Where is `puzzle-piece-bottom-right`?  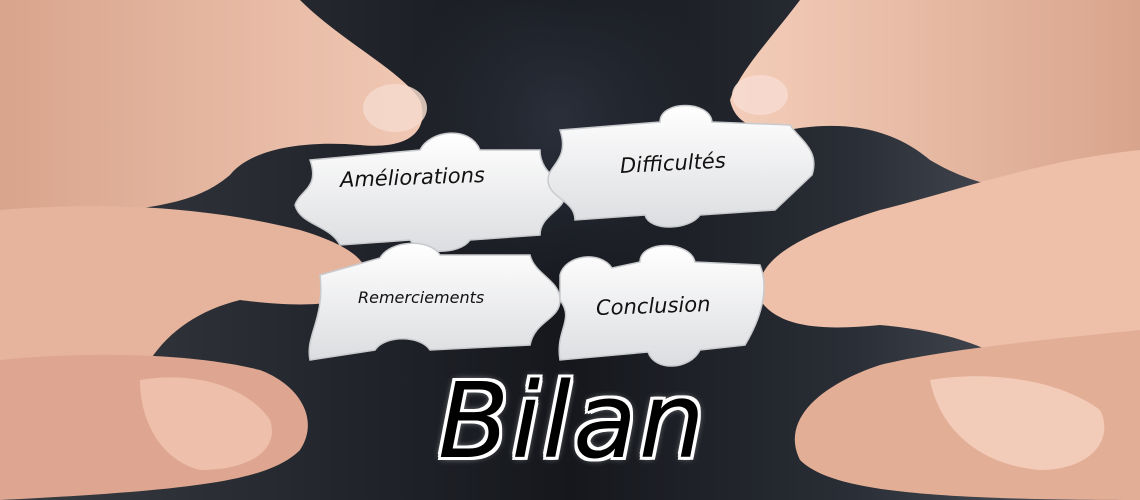
puzzle-piece-bottom-right is located at coordinates (661, 305).